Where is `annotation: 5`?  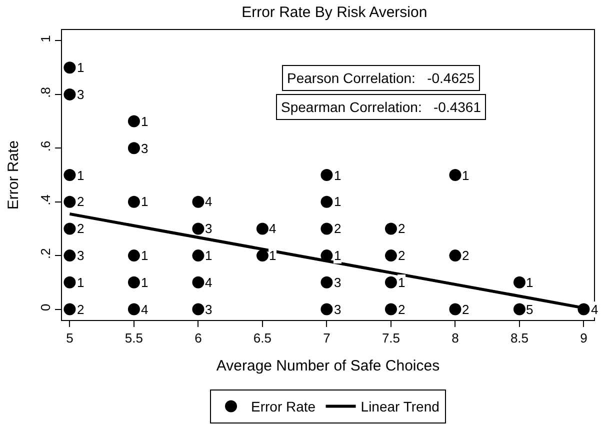 annotation: 5 is located at coordinates (530, 309).